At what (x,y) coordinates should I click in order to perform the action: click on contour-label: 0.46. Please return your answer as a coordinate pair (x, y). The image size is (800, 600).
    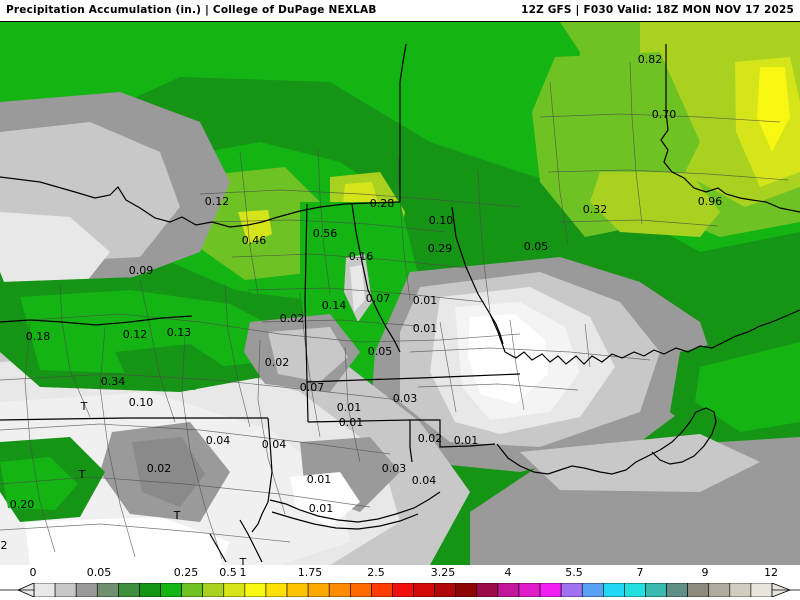
    Looking at the image, I should click on (254, 240).